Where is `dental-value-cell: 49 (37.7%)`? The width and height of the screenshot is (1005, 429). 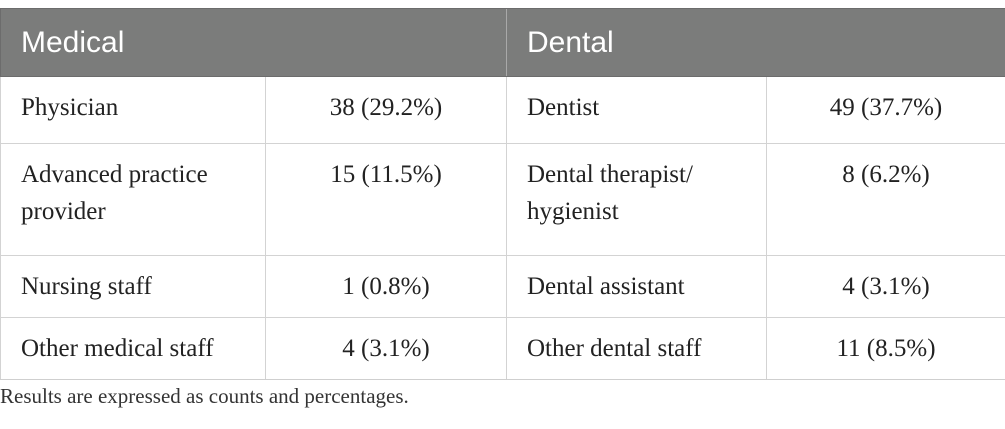 dental-value-cell: 49 (37.7%) is located at coordinates (885, 110).